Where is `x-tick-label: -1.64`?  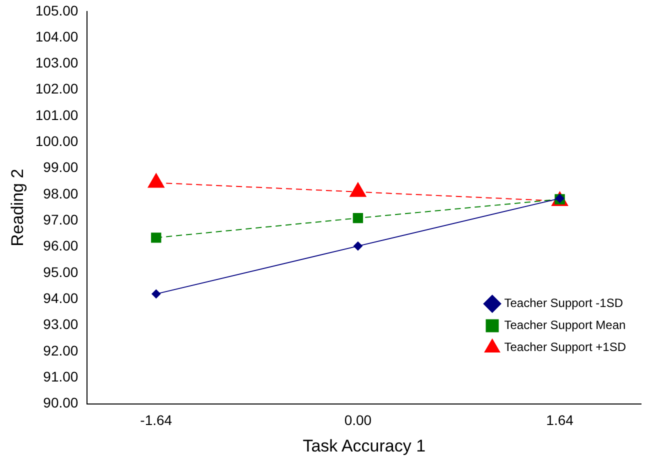 x-tick-label: -1.64 is located at coordinates (156, 420).